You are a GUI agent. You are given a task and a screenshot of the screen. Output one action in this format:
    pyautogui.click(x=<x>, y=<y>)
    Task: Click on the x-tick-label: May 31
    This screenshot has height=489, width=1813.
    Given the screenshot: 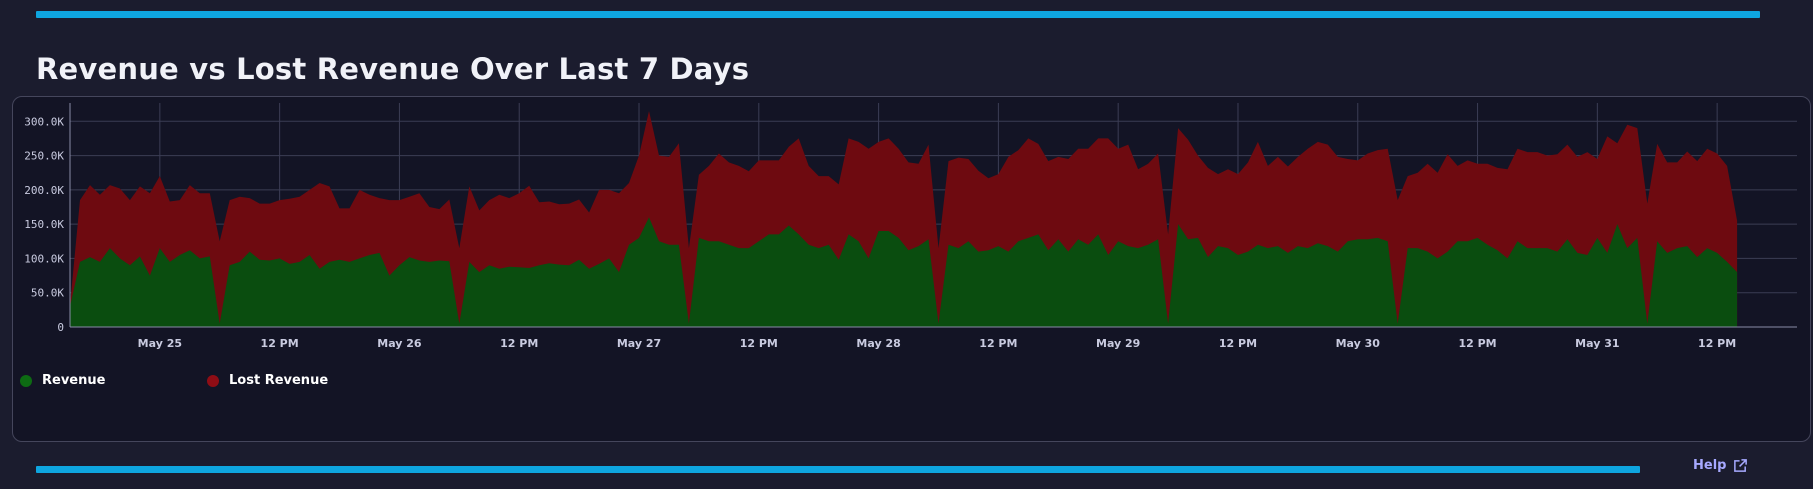 What is the action you would take?
    pyautogui.click(x=1597, y=343)
    